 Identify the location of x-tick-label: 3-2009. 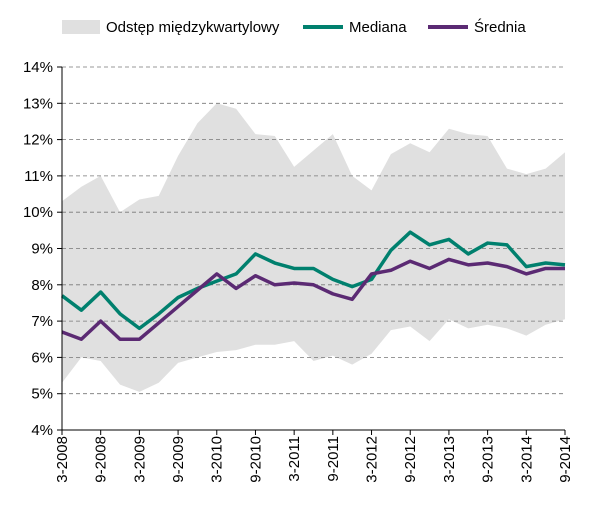
(139, 459).